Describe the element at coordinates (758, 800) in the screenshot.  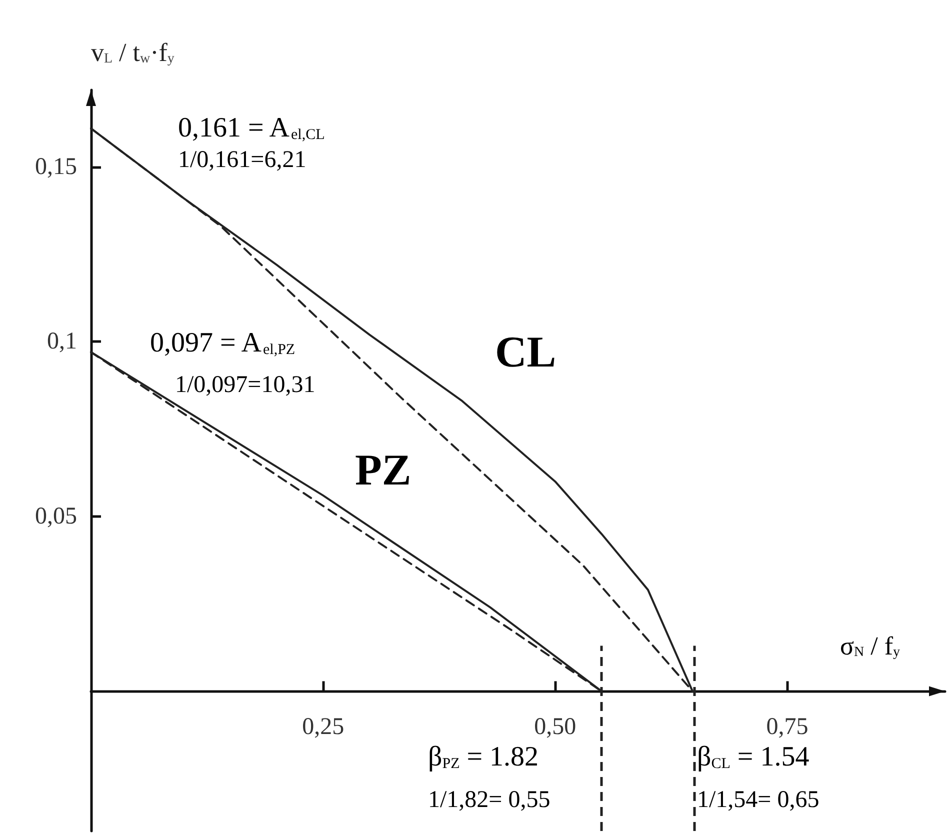
I see `annotation: 1/1,54= 0,65` at that location.